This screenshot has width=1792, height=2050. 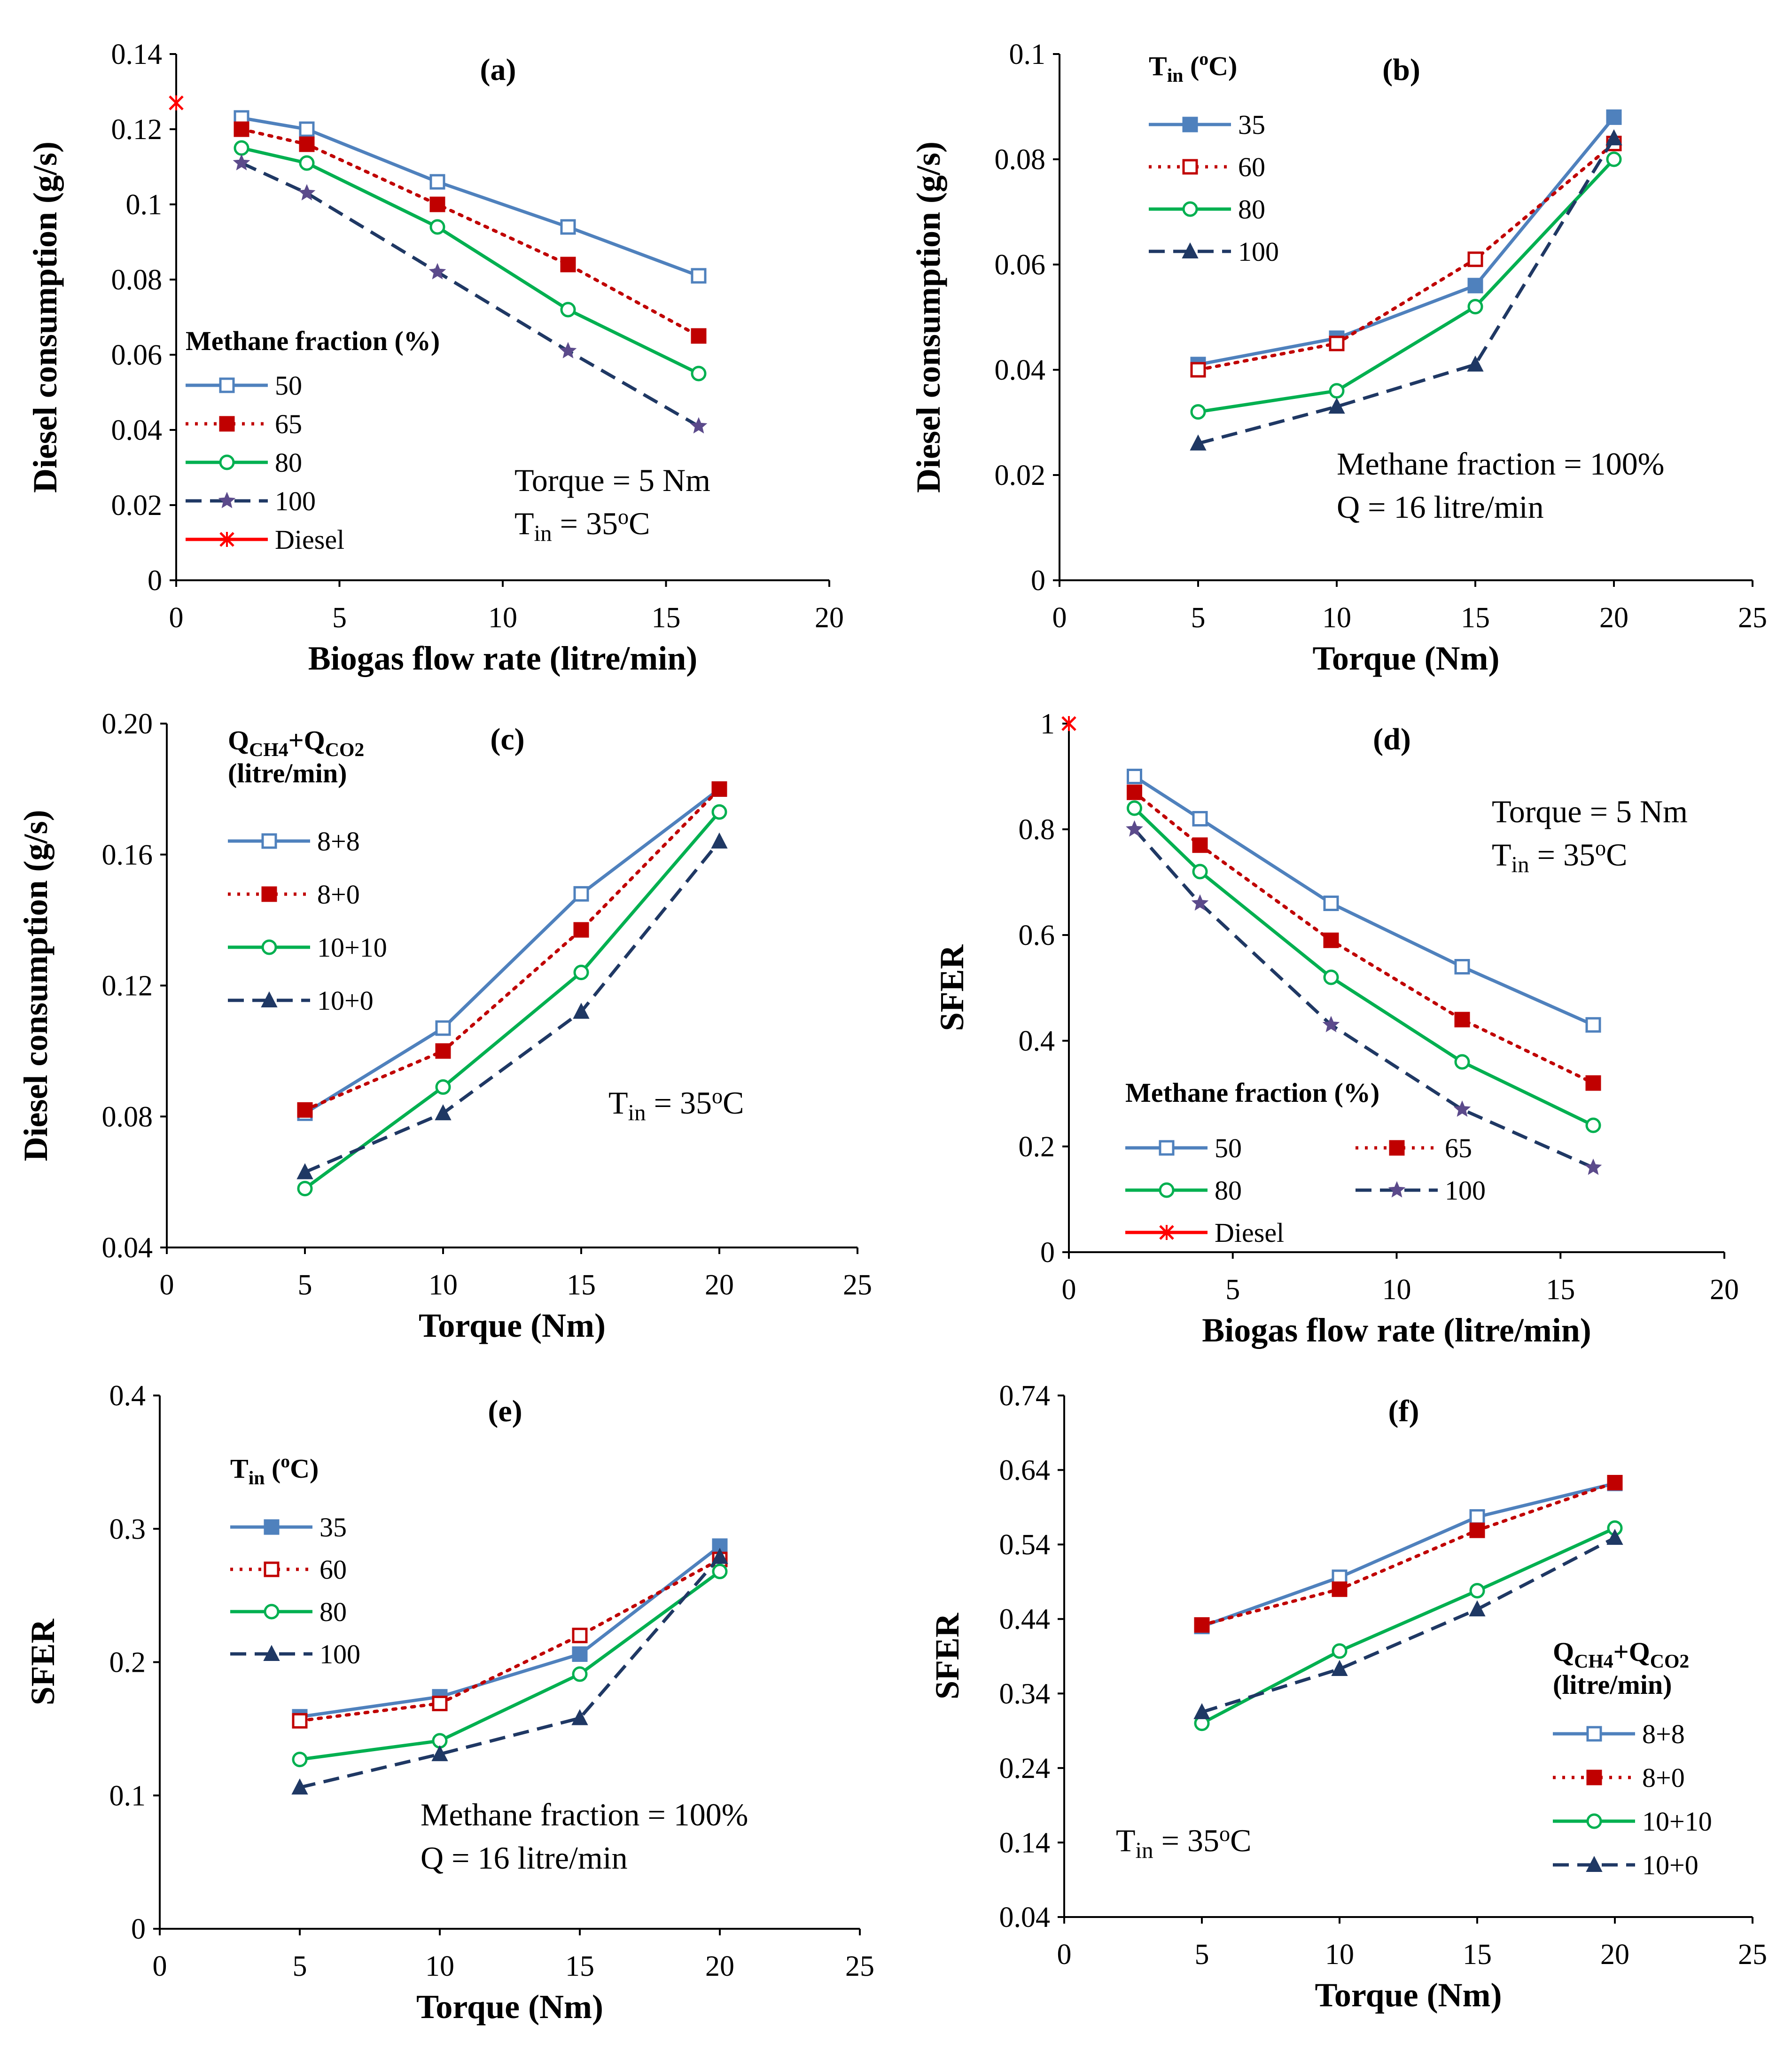 I want to click on legend-item-10+0: 10+0, so click(x=1626, y=1865).